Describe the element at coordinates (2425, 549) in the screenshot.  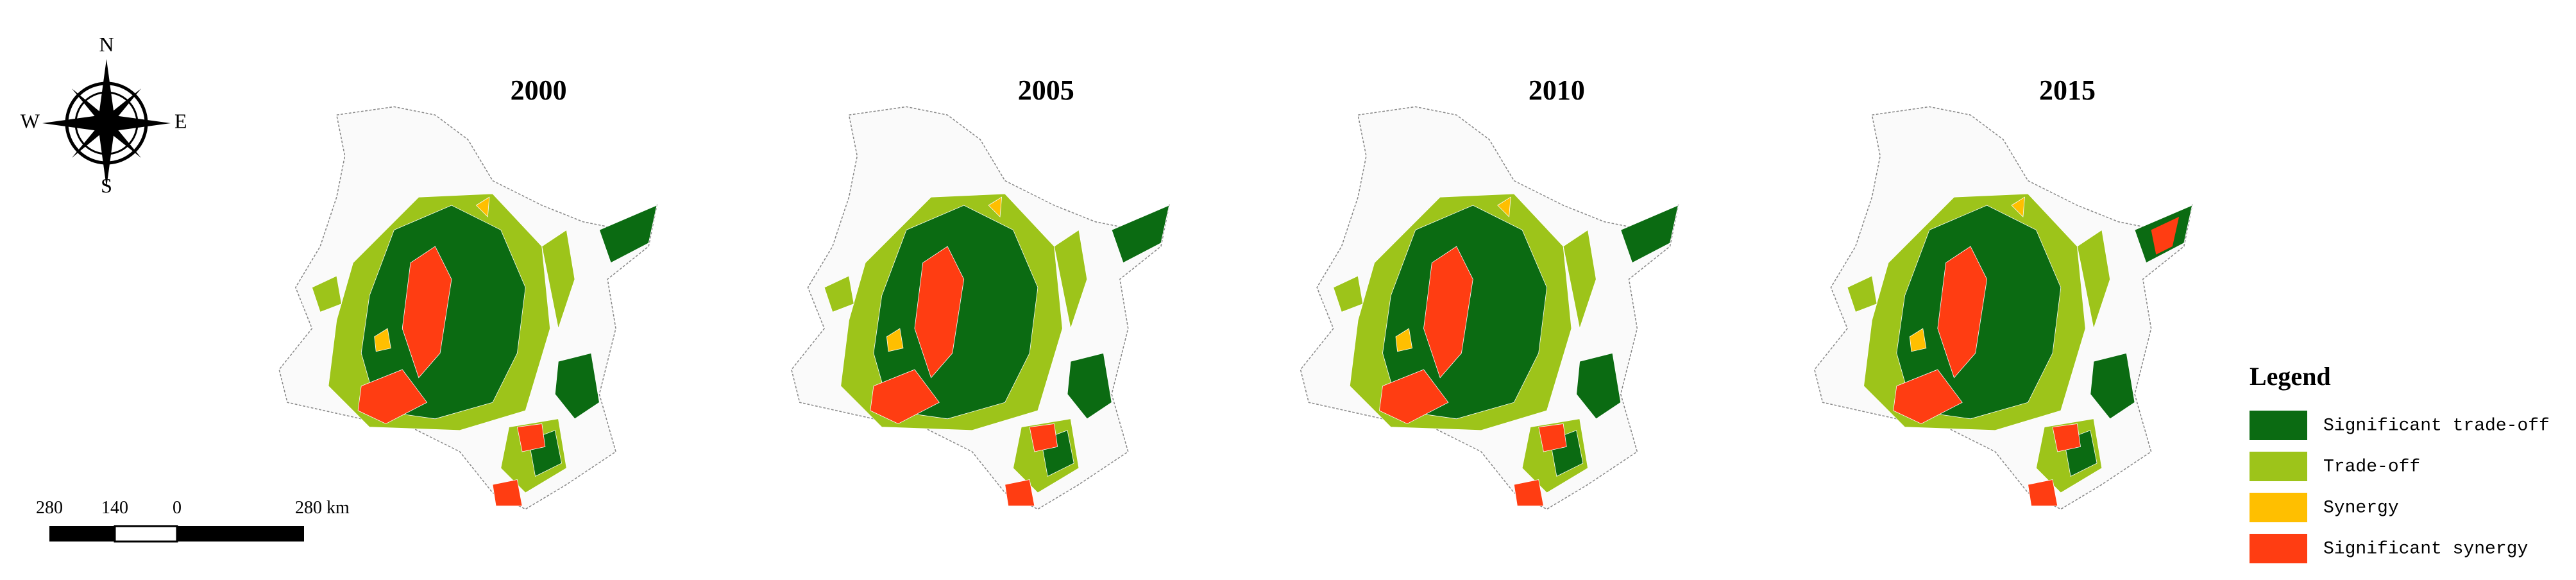
I see `legend-label: Significant synergy` at that location.